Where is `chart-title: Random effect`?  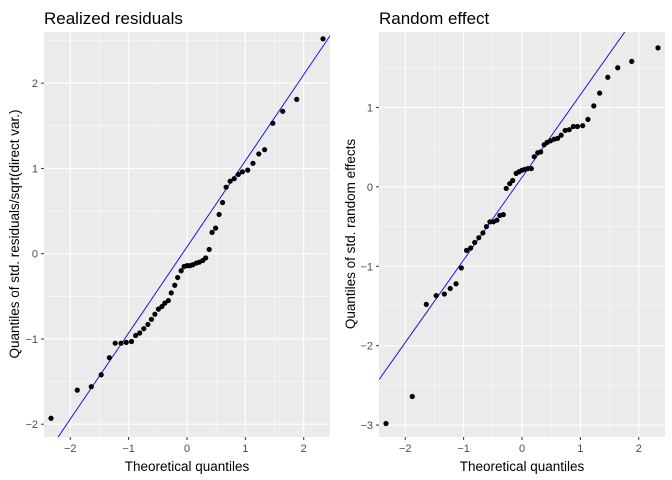
chart-title: Random effect is located at coordinates (434, 18).